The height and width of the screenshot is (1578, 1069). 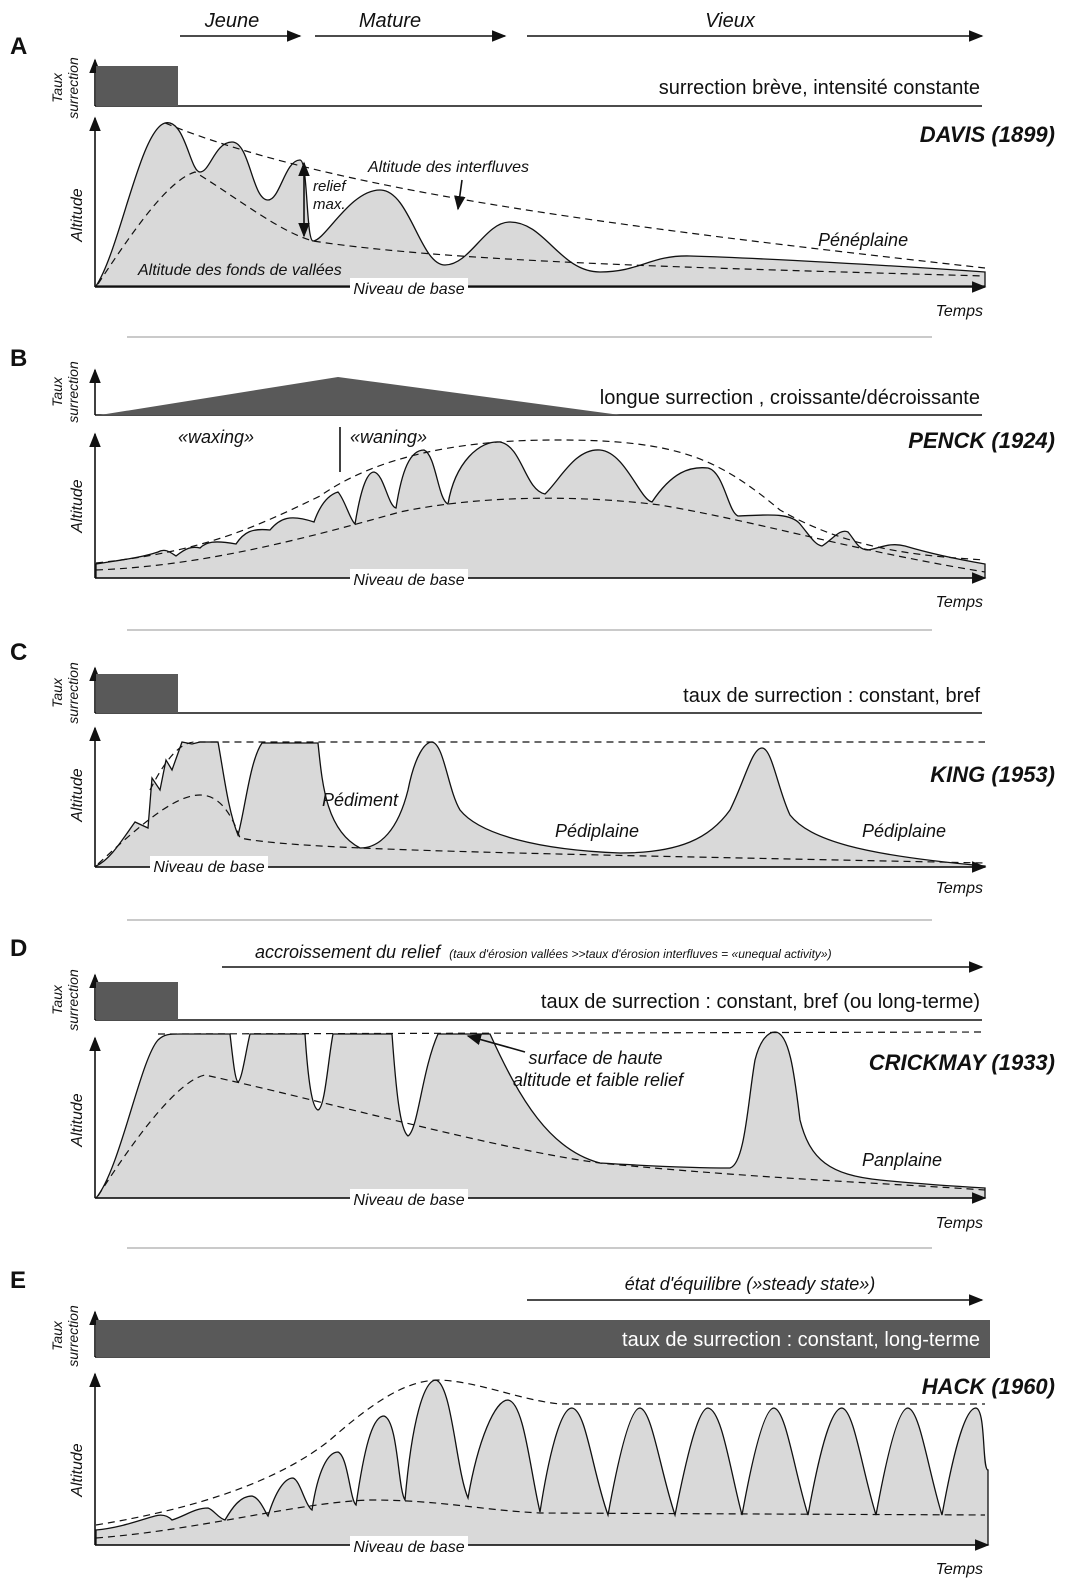 I want to click on waning-label: «waning», so click(x=388, y=437).